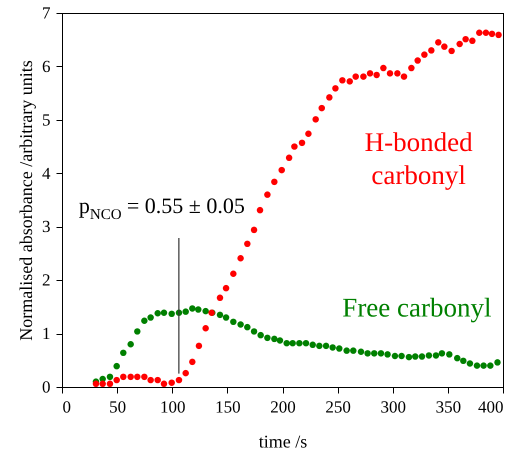 The height and width of the screenshot is (466, 516). I want to click on y-axis-title: Normalised absorbance /arbitrary units, so click(26, 200).